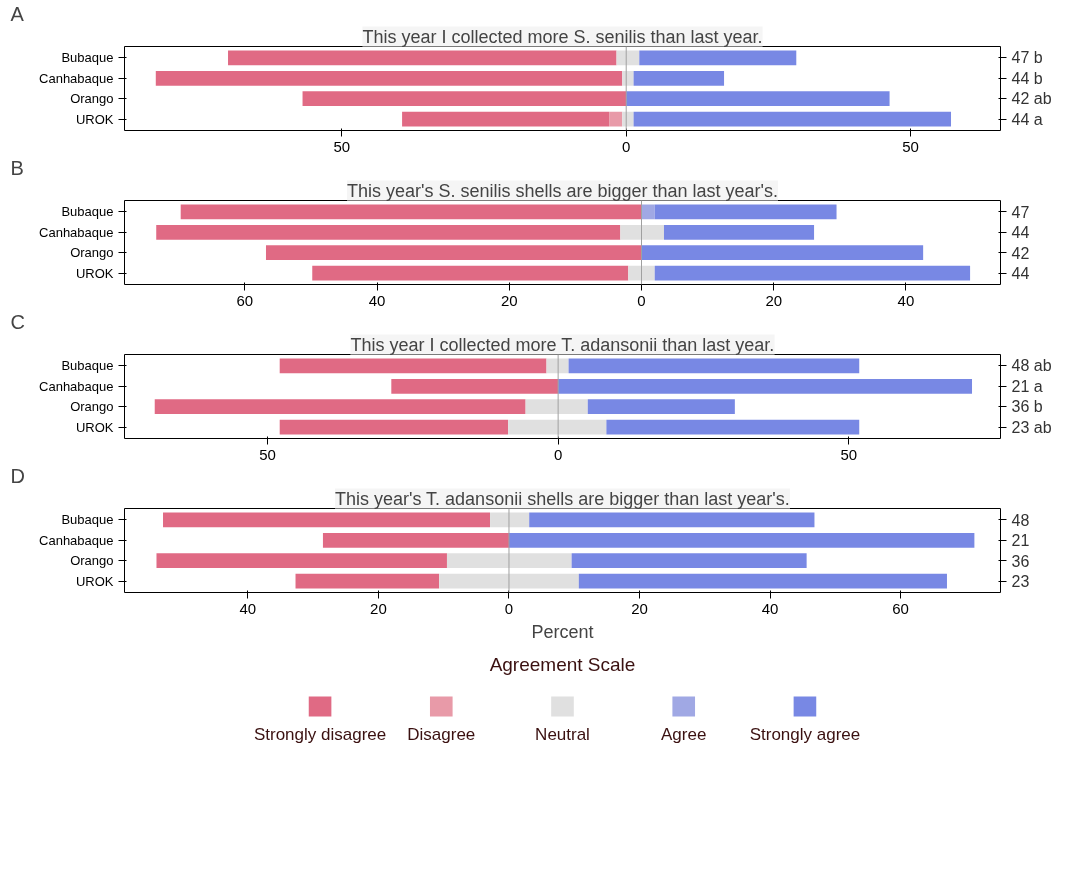 This screenshot has width=1084, height=872. Describe the element at coordinates (1027, 386) in the screenshot. I see `y2-tick-label: 21 a` at that location.